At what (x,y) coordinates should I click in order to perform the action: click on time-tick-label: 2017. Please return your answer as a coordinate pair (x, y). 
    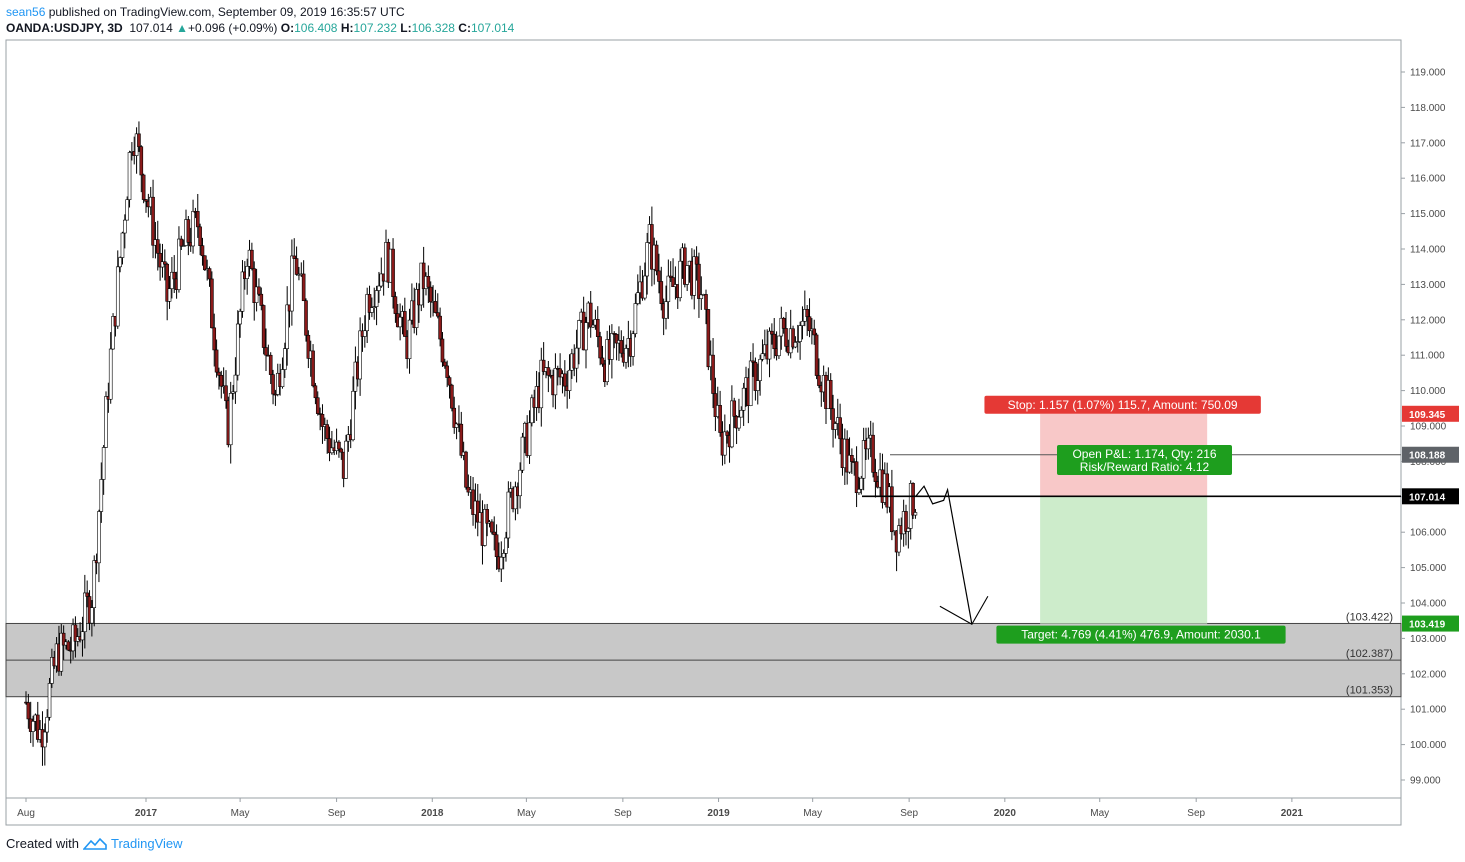
    Looking at the image, I should click on (146, 813).